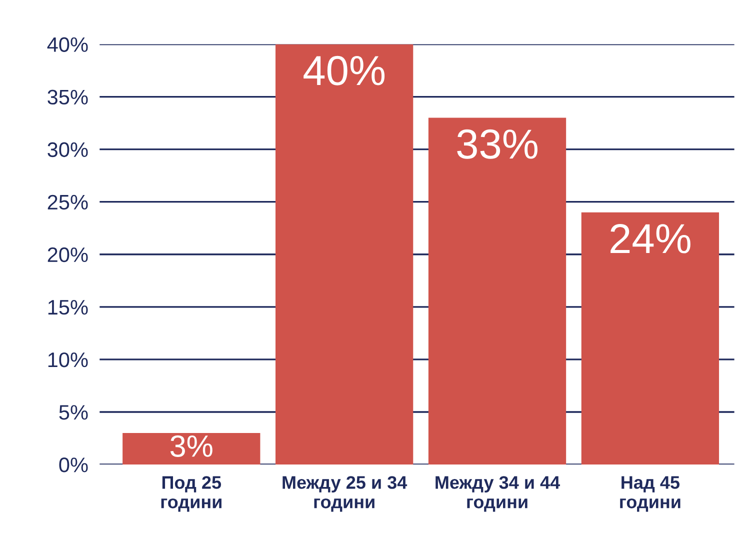  I want to click on y-tick-label: 15%, so click(68, 307).